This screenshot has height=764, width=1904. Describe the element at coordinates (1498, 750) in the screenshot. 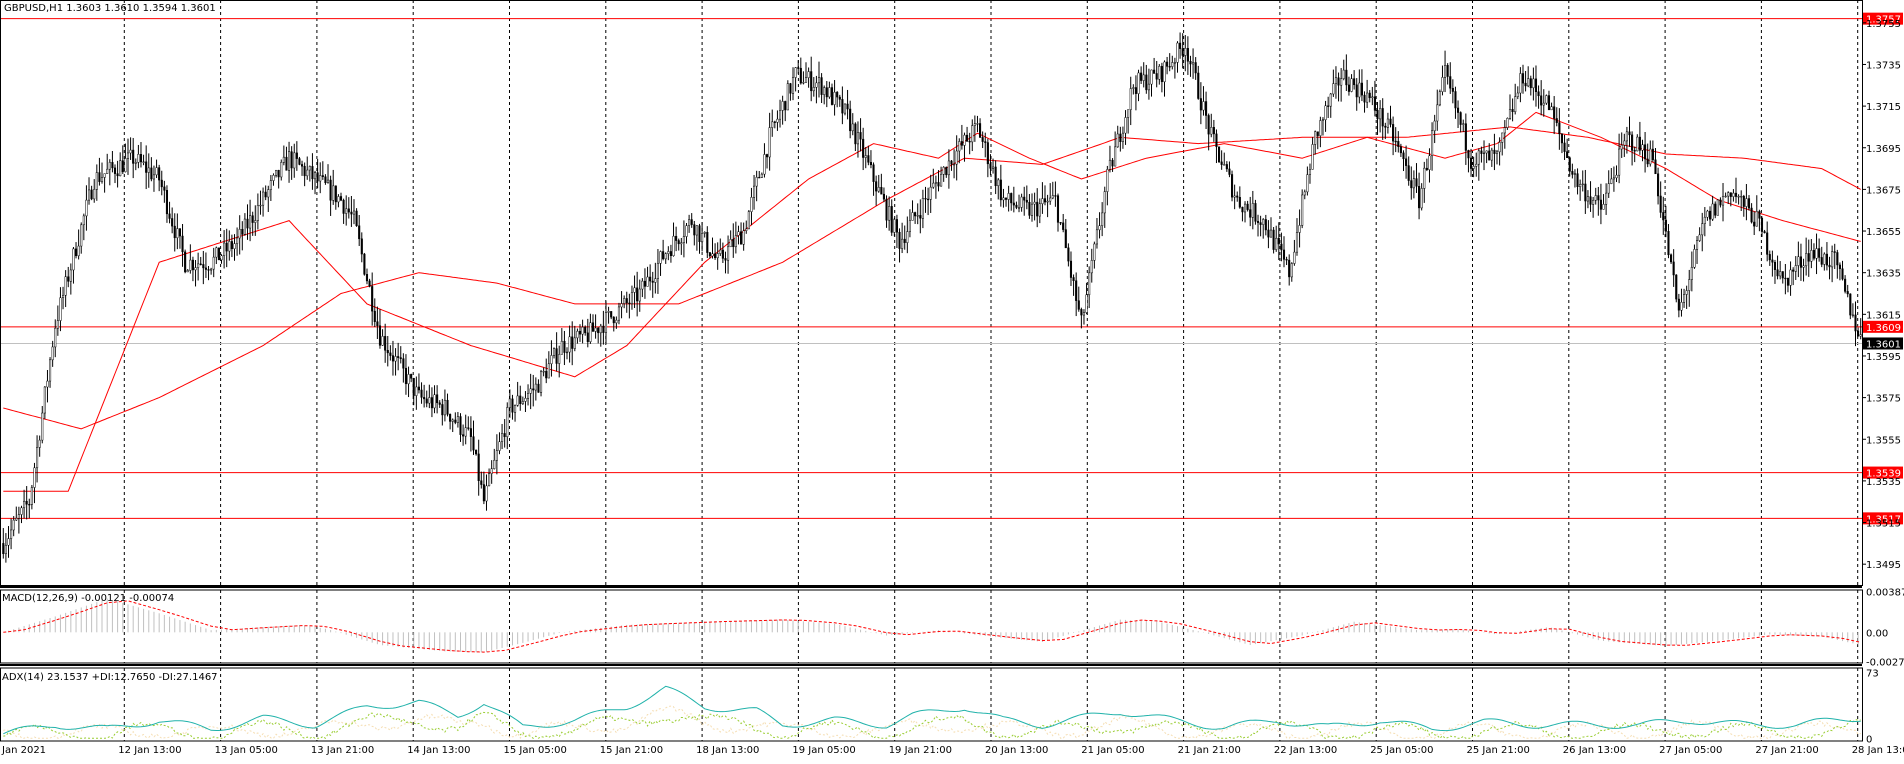

I see `time-tick-label: 25 Jan 21:00` at that location.